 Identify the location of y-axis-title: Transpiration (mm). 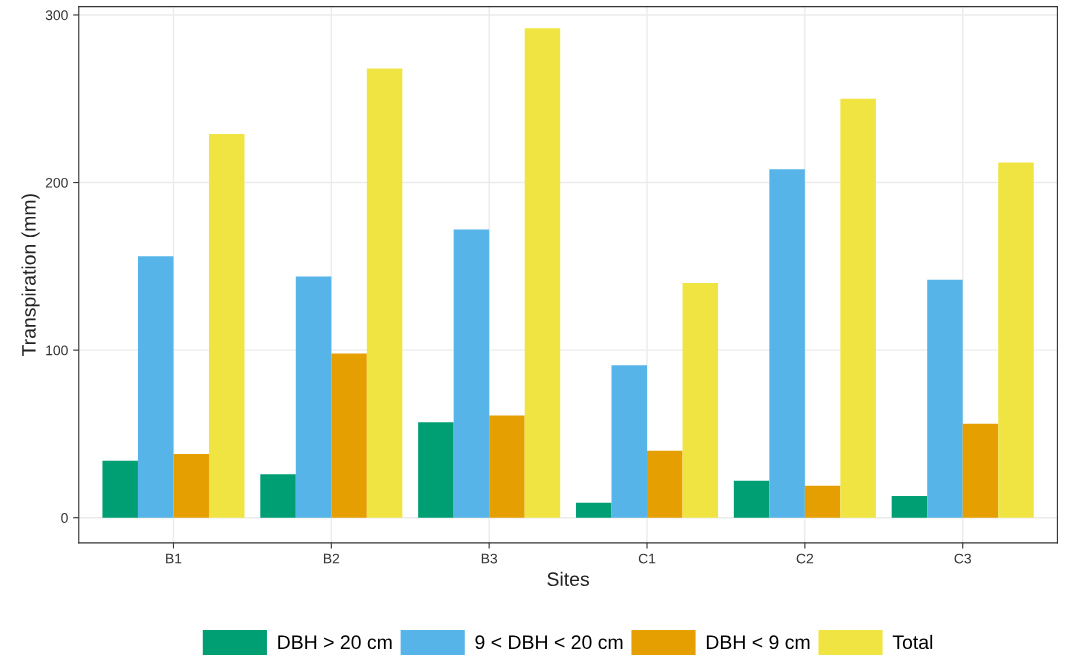
(30, 275).